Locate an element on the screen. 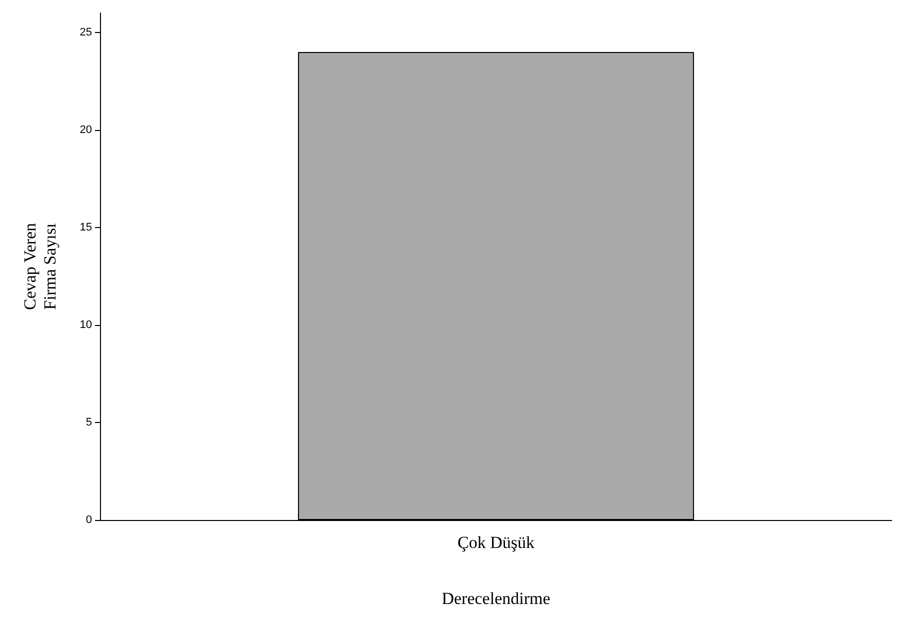  y-tick-label: 0 is located at coordinates (89, 520).